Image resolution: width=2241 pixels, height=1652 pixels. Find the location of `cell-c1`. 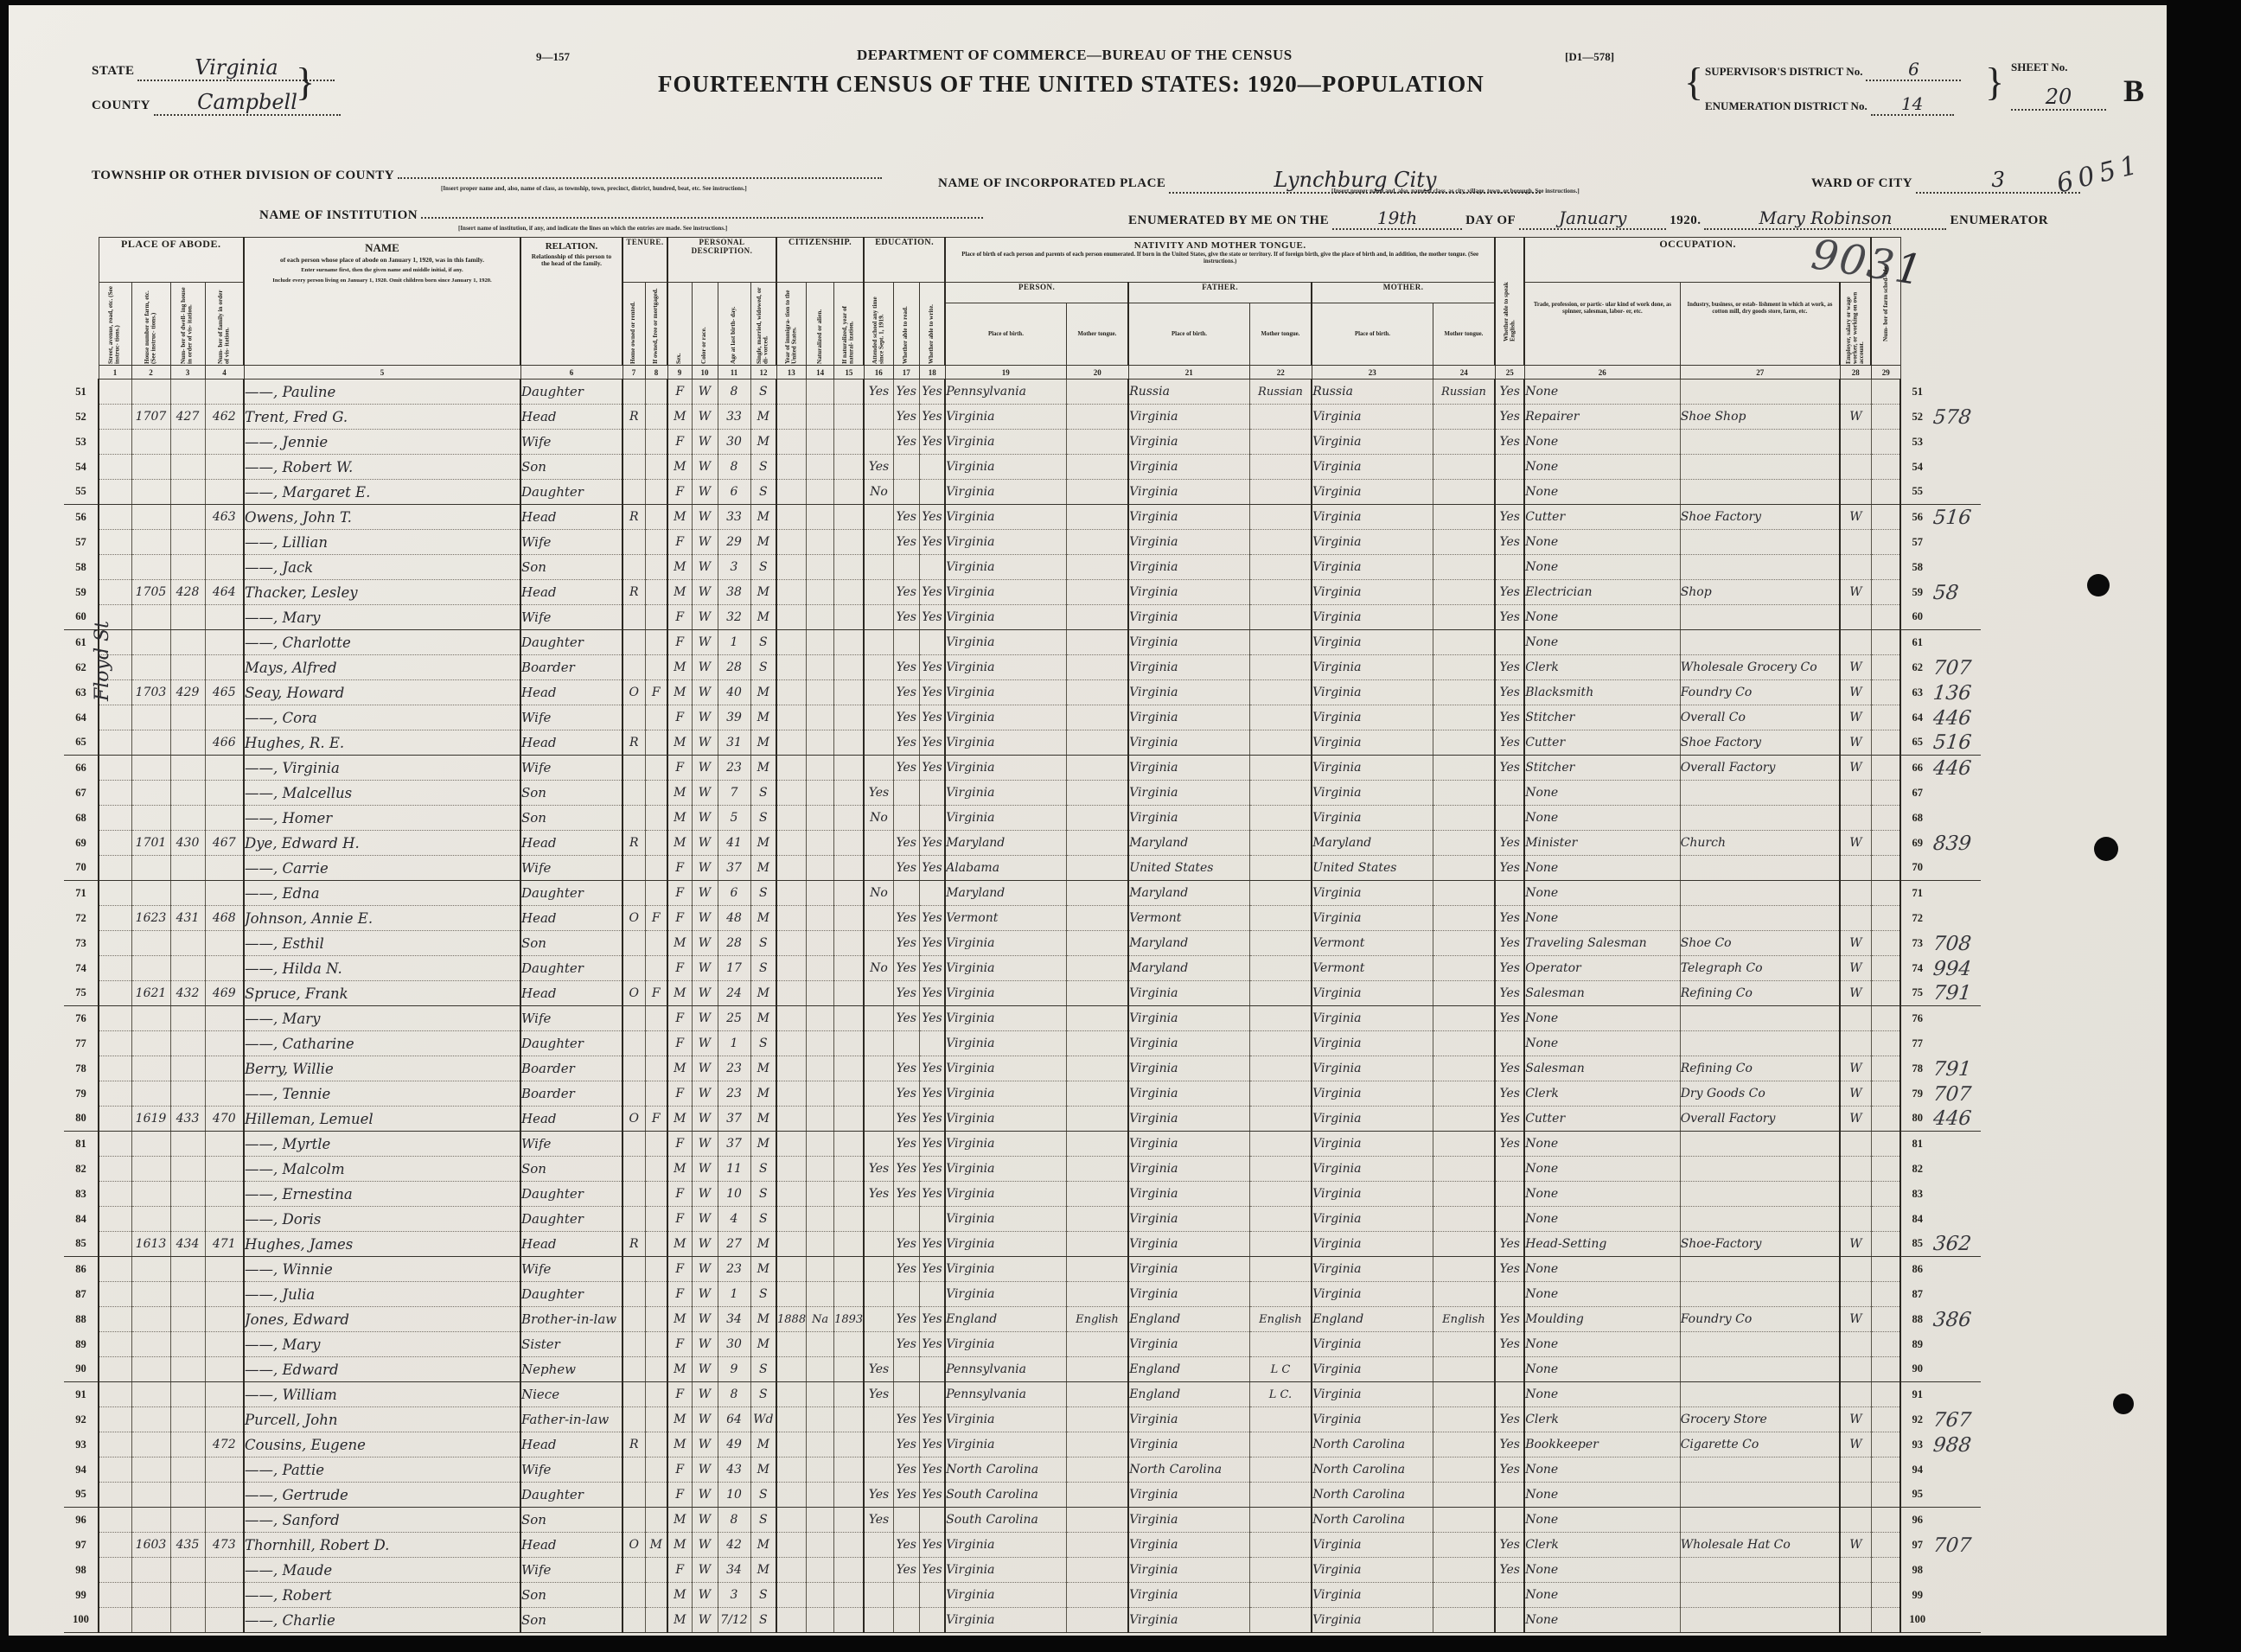

cell-c1 is located at coordinates (114, 943).